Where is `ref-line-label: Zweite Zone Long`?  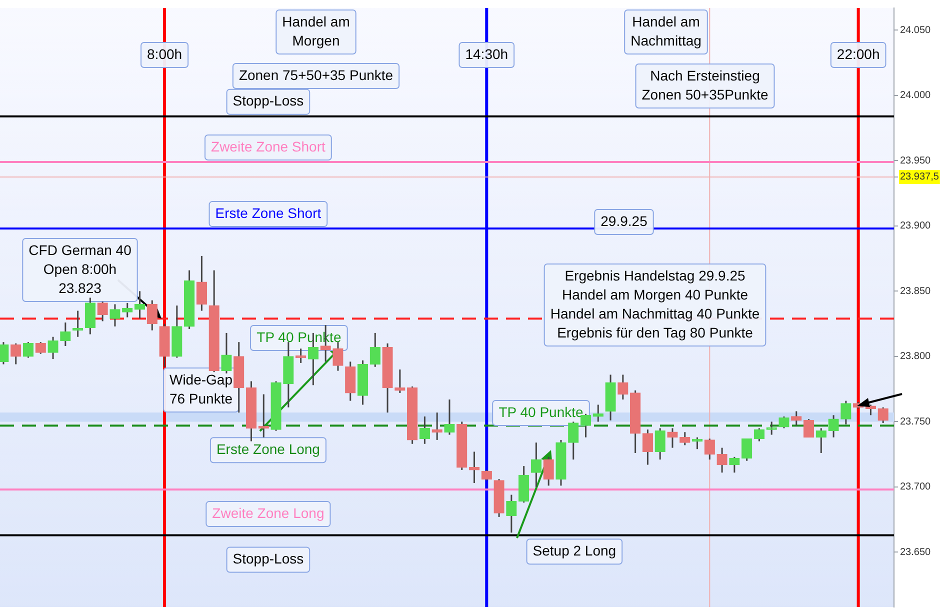
ref-line-label: Zweite Zone Long is located at coordinates (268, 512).